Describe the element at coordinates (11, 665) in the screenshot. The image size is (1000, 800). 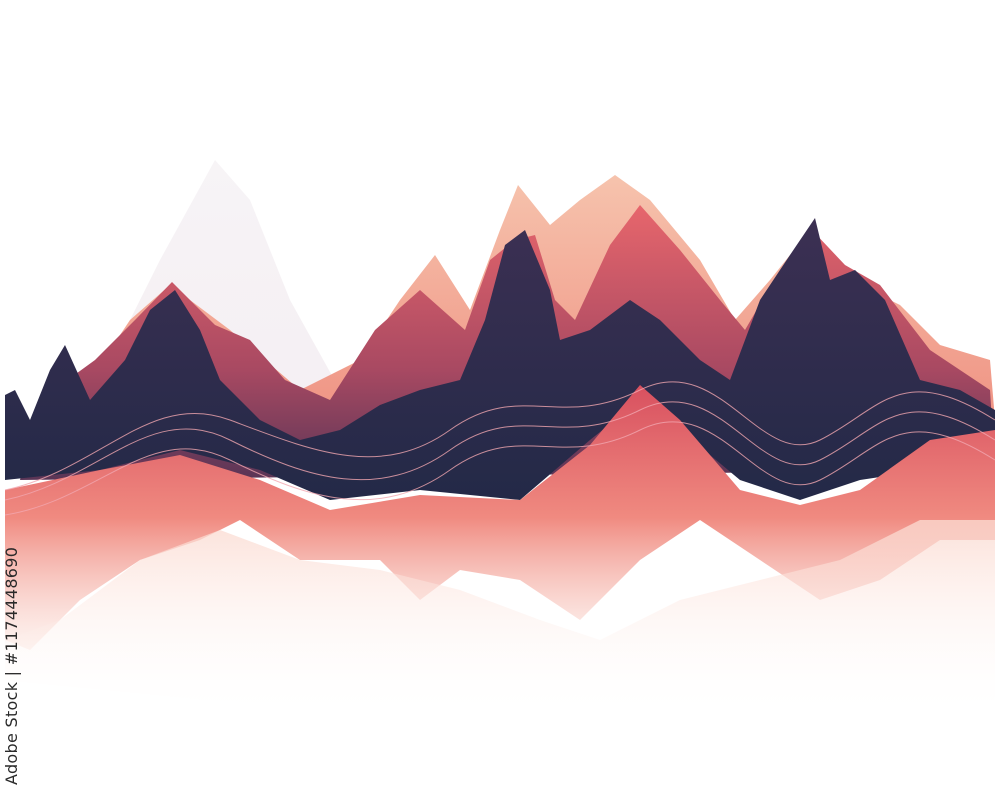
I see `stock-watermark: Adobe Stock | #1174448690` at that location.